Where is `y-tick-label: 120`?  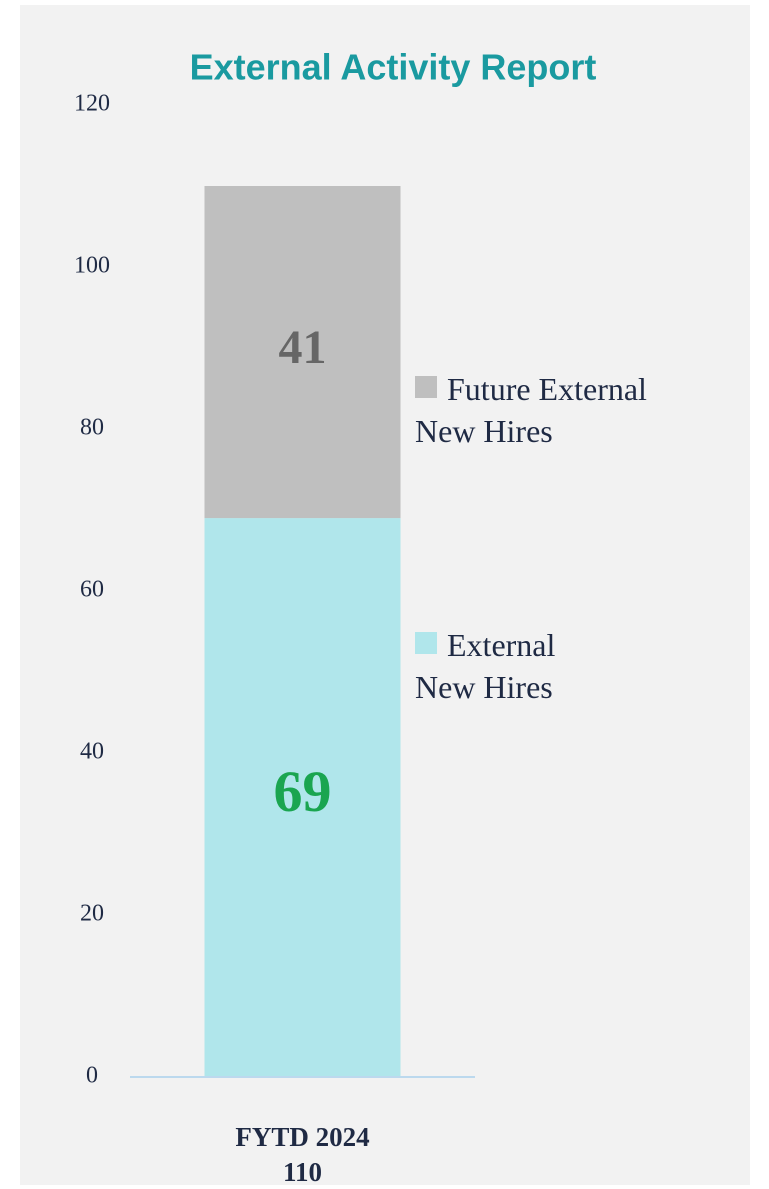
y-tick-label: 120 is located at coordinates (92, 104).